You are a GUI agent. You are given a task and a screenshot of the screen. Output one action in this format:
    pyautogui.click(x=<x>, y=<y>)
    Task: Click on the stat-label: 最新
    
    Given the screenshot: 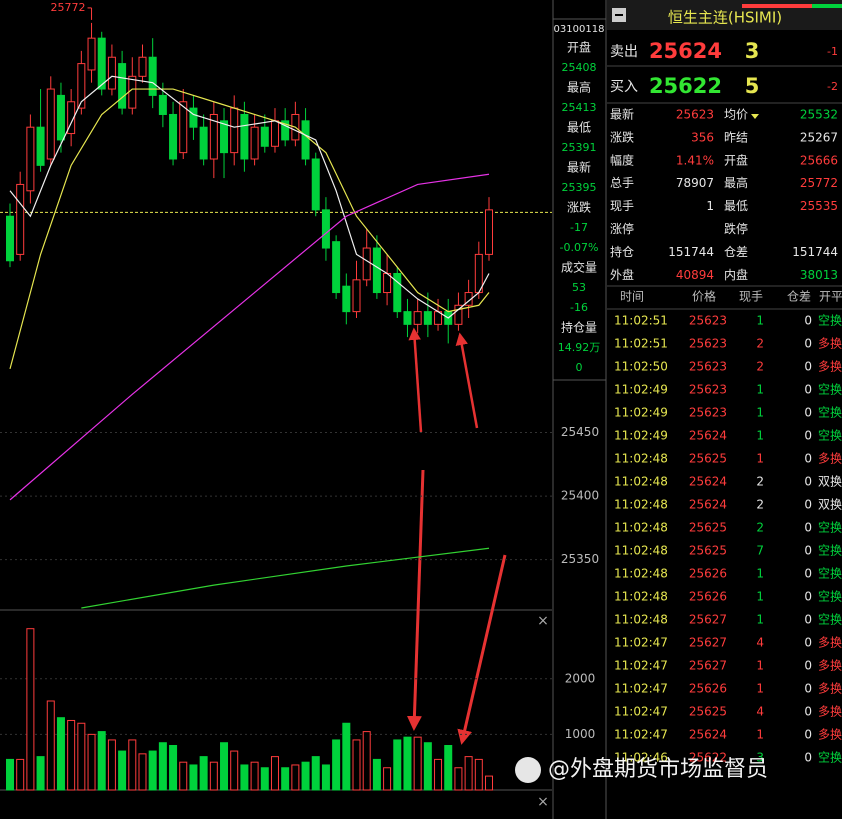 What is the action you would take?
    pyautogui.click(x=622, y=114)
    